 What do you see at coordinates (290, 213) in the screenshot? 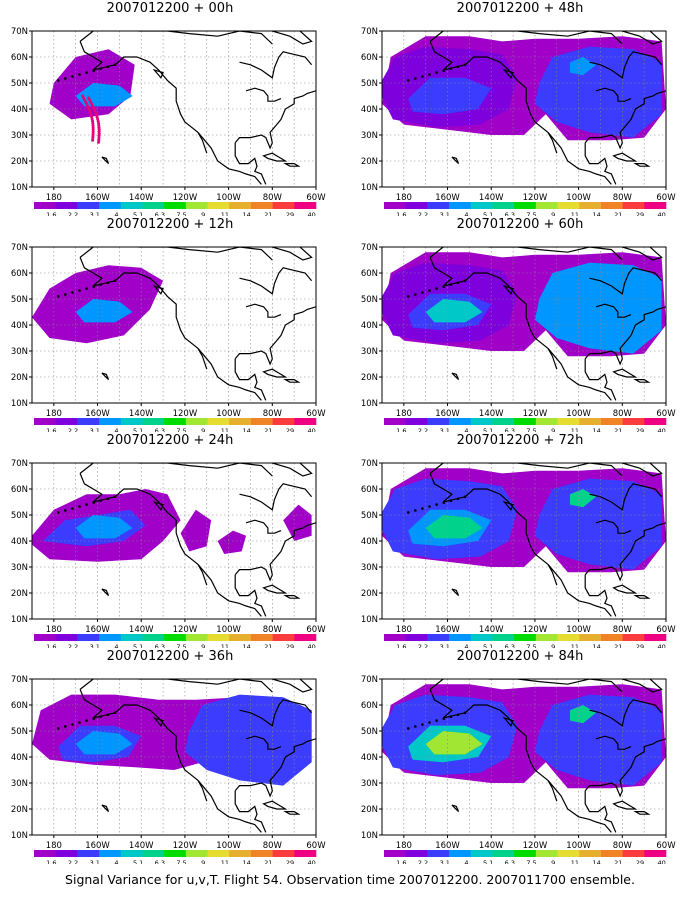
I see `colorbar-label: 29` at bounding box center [290, 213].